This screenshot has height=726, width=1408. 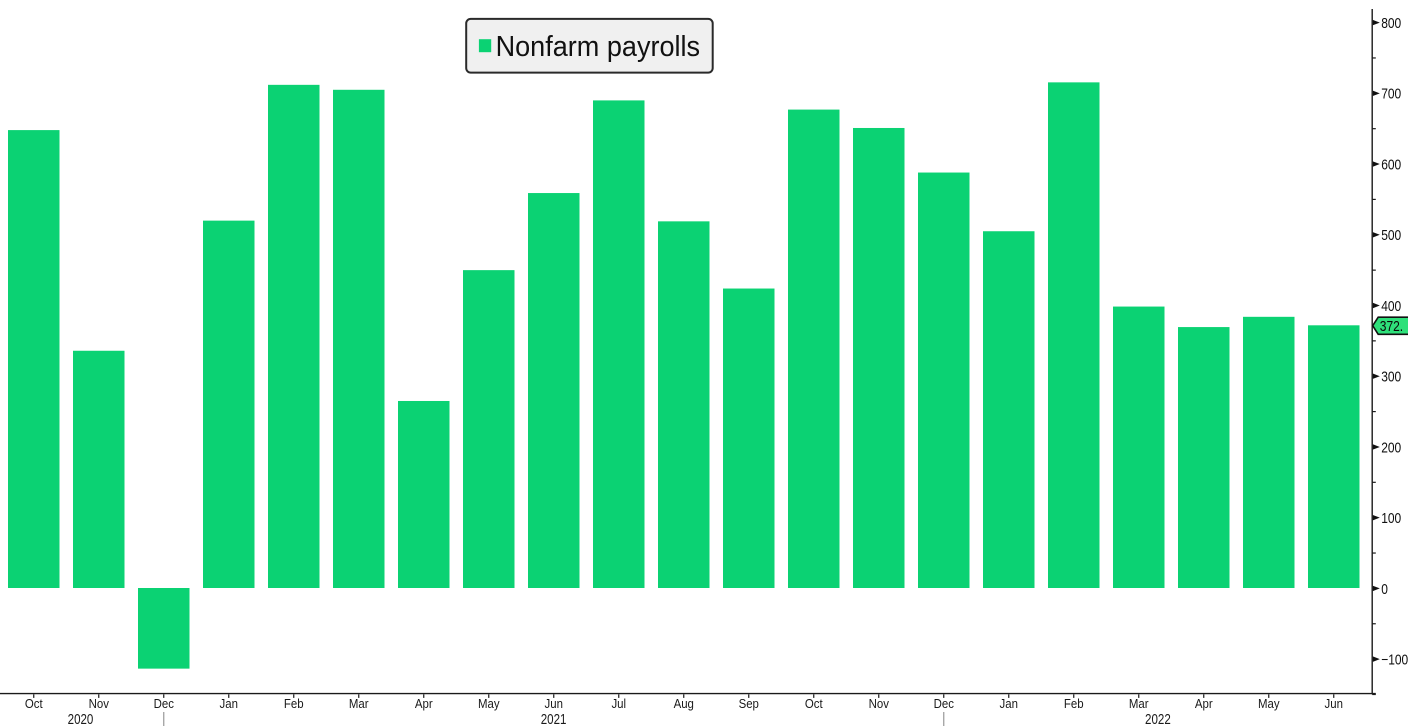 I want to click on svg-text: 200, so click(x=1391, y=447).